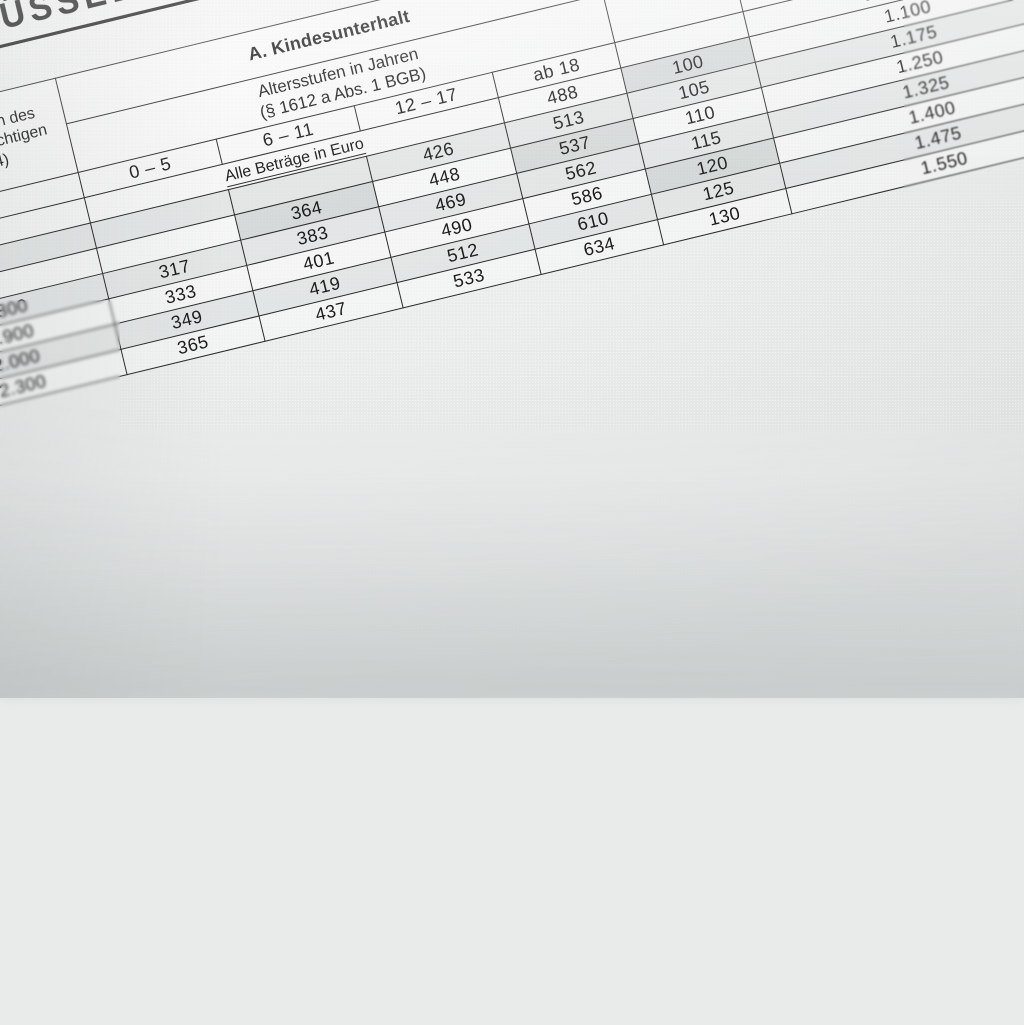 The image size is (1024, 1025). Describe the element at coordinates (5, 168) in the screenshot. I see `header-income-line3: (Anm. 3, 4)` at that location.